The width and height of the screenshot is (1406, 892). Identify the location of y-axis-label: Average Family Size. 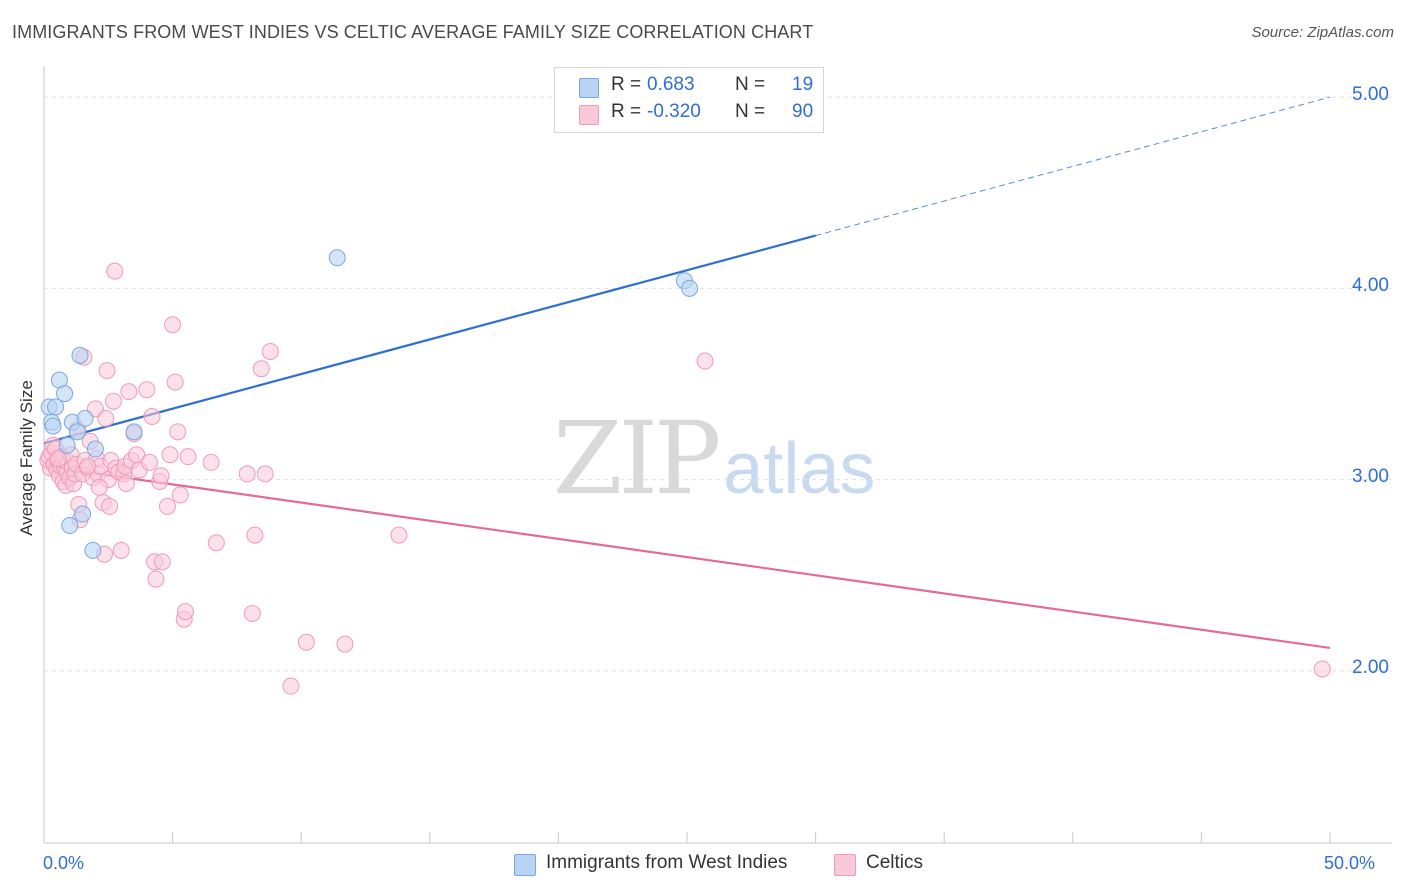
(26, 458).